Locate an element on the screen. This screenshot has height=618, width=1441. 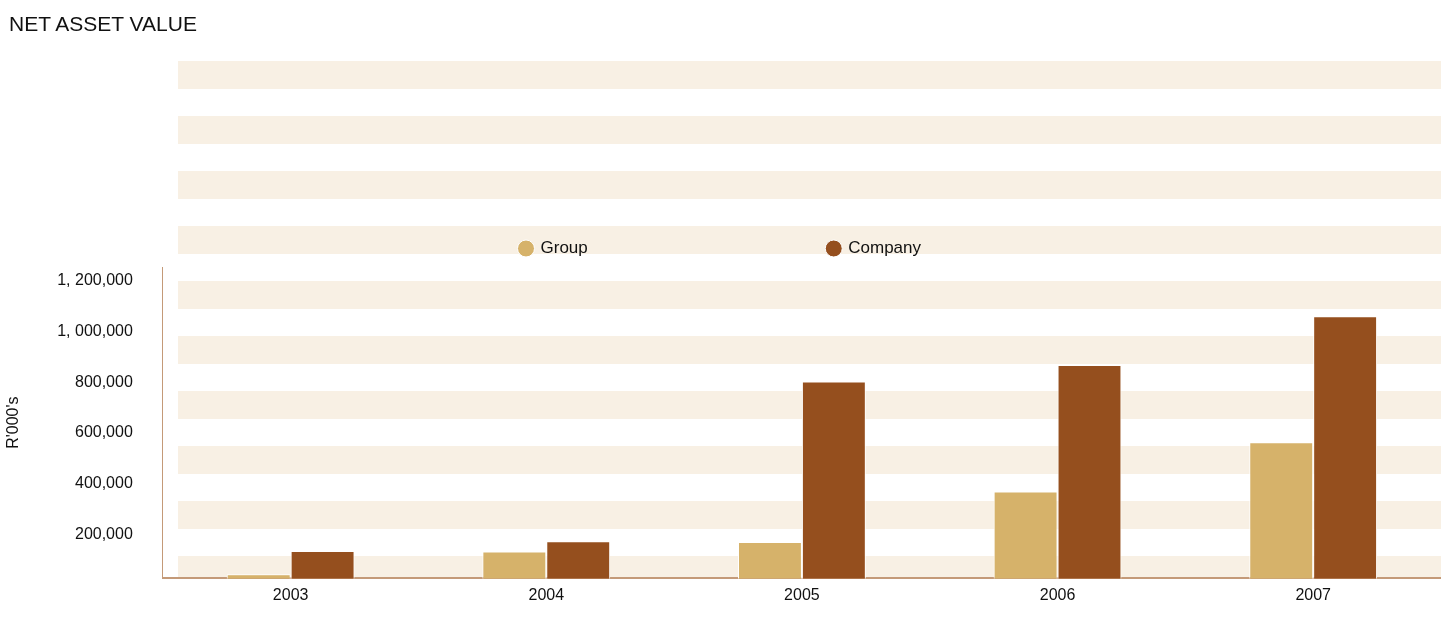
x-tick-label: 2005 is located at coordinates (802, 595).